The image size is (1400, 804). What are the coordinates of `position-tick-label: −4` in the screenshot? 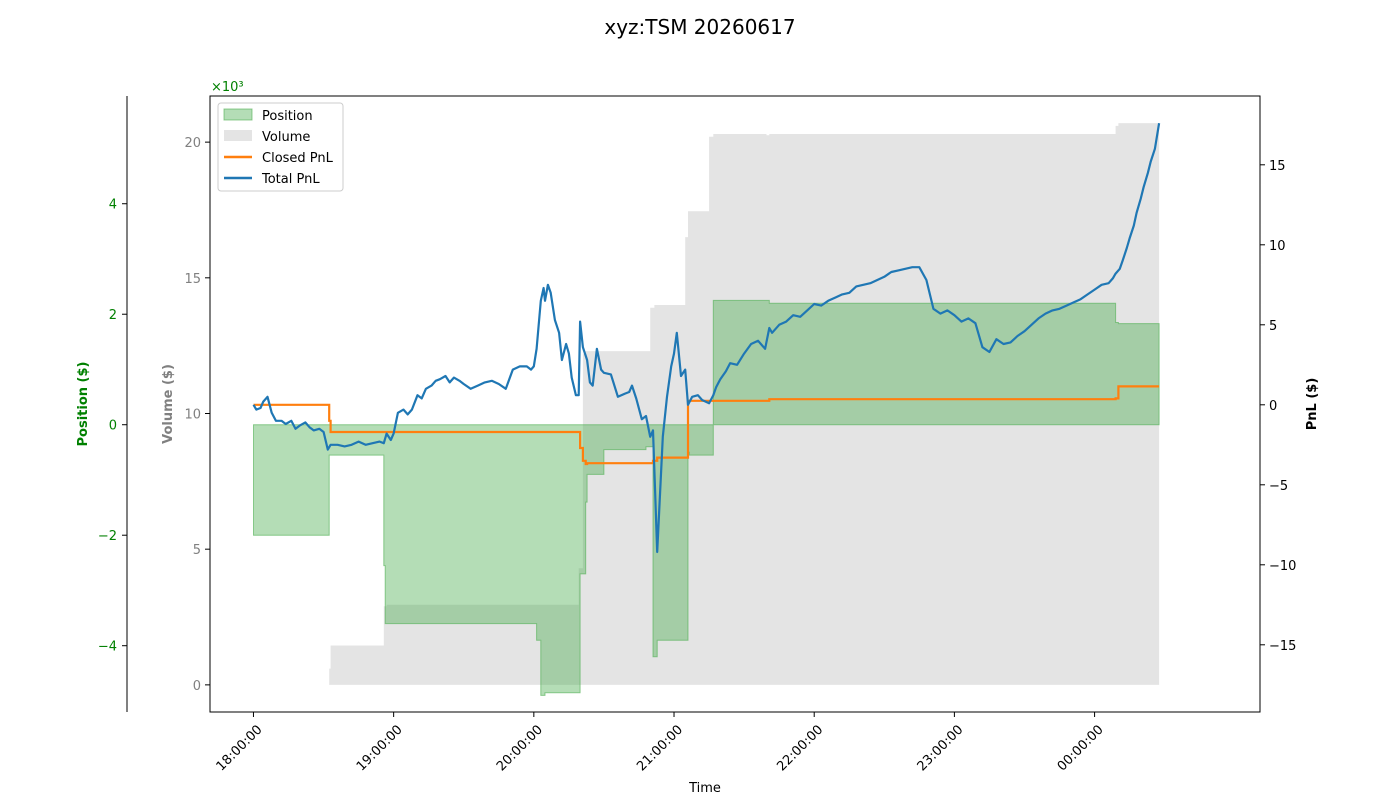 It's located at (107, 647).